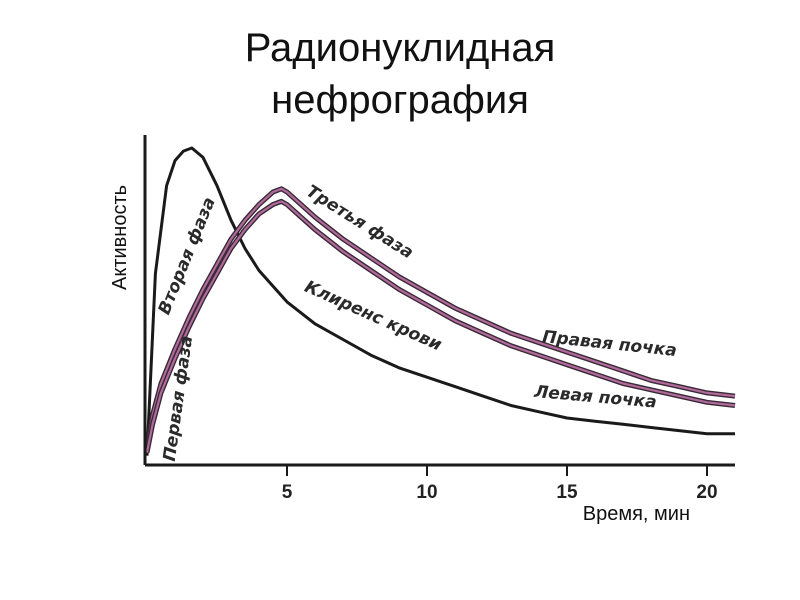 The height and width of the screenshot is (600, 800). What do you see at coordinates (120, 237) in the screenshot?
I see `y-axis-label: Активность` at bounding box center [120, 237].